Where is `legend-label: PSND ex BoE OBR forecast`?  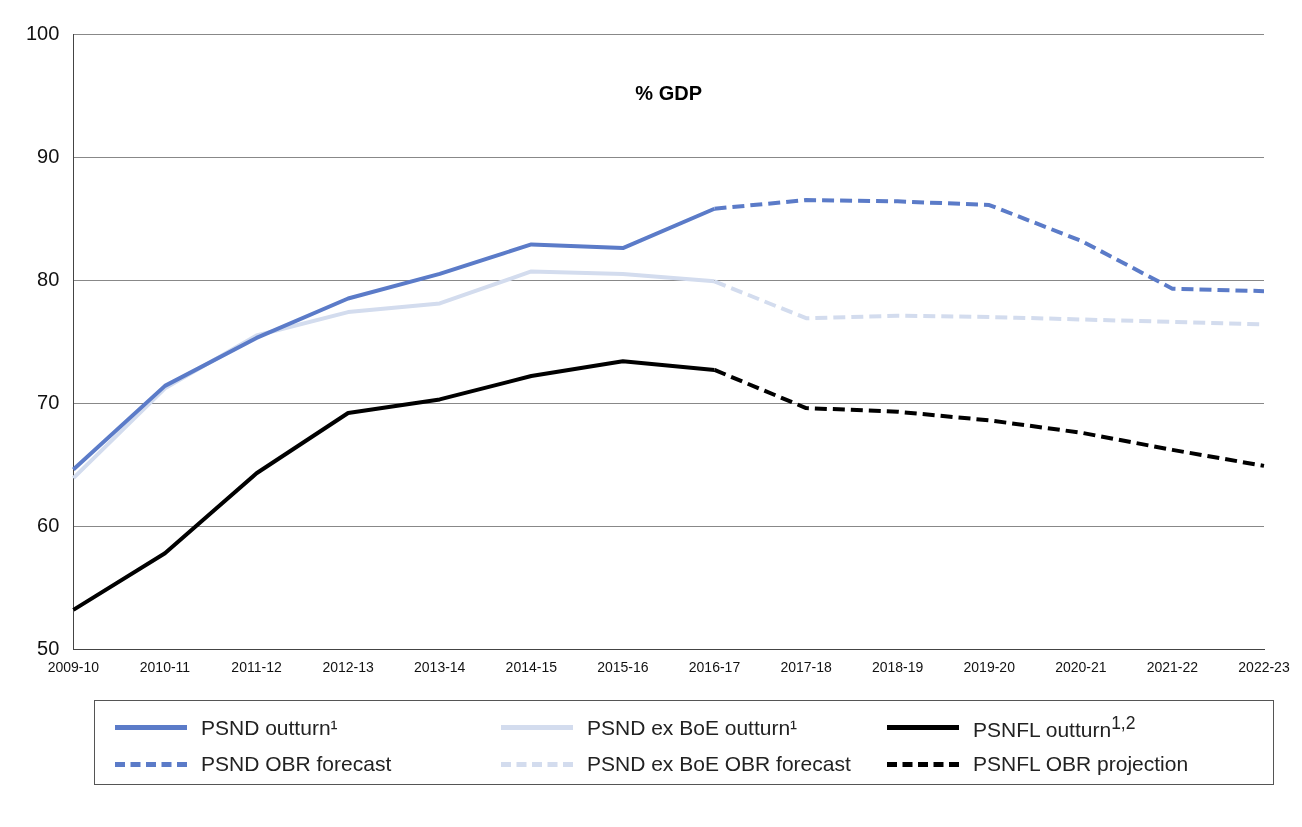
legend-label: PSND ex BoE OBR forecast is located at coordinates (719, 764).